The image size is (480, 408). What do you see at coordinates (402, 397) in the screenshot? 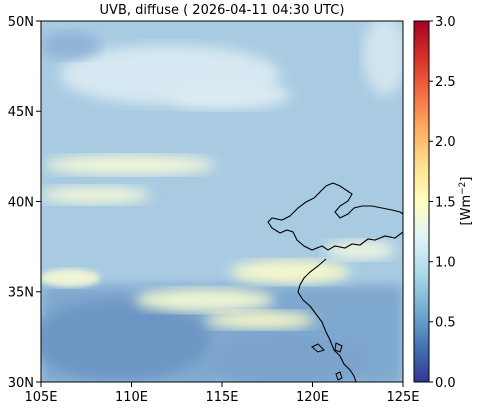
I see `x-tick-label: 125E` at bounding box center [402, 397].